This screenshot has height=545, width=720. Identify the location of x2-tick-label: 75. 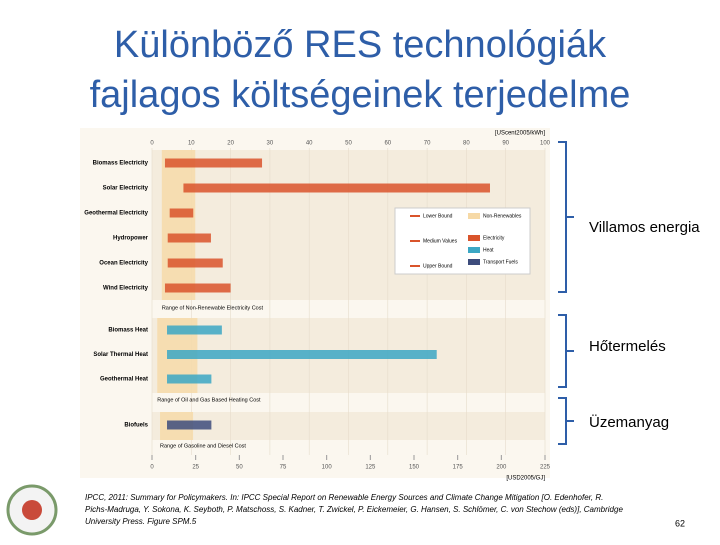
(283, 468).